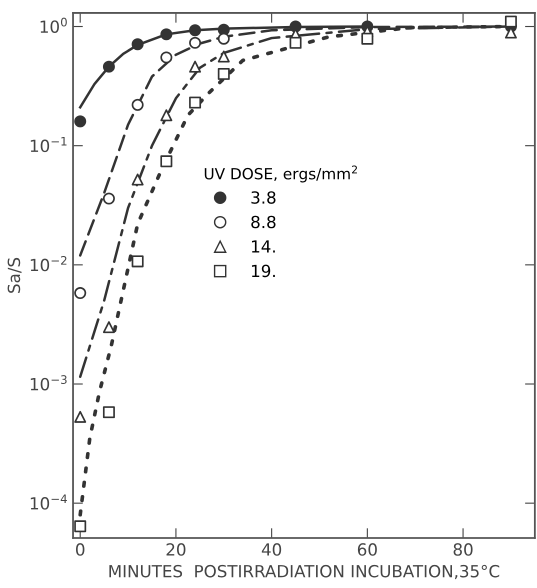 The height and width of the screenshot is (588, 537). I want to click on y-tick-label: 10$^{−1}$, so click(48, 144).